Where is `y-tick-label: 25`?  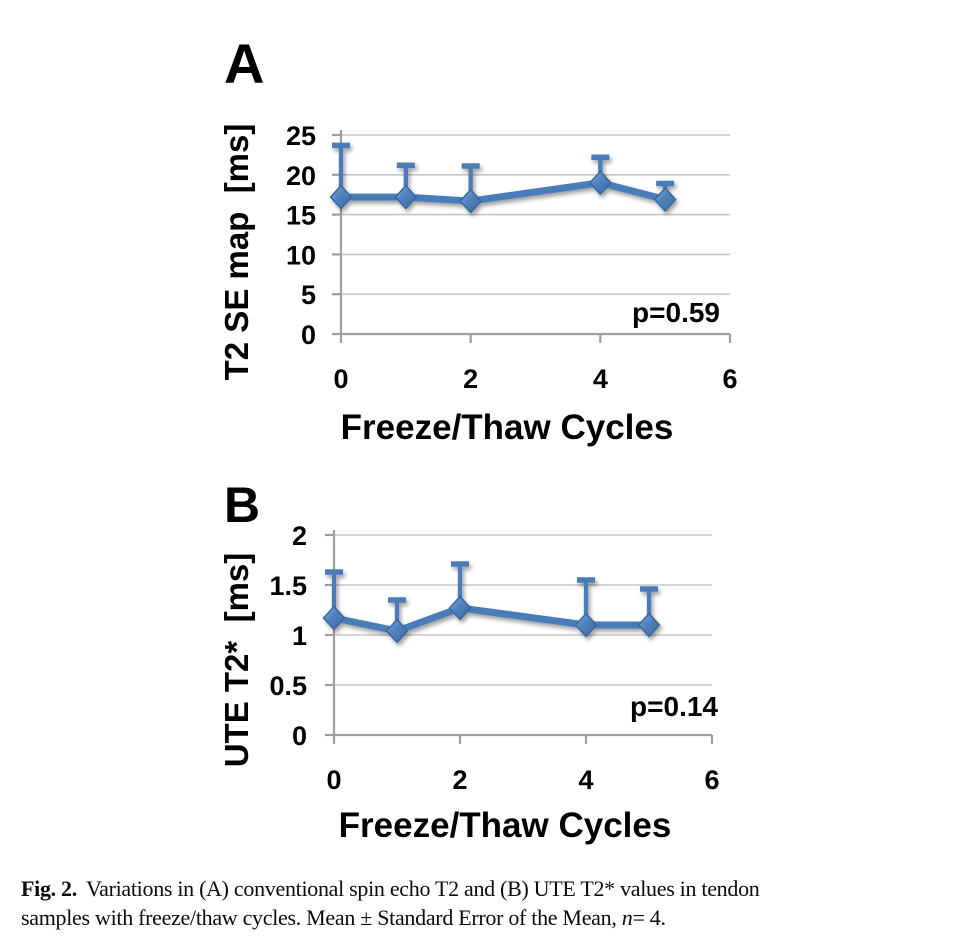
y-tick-label: 25 is located at coordinates (301, 136).